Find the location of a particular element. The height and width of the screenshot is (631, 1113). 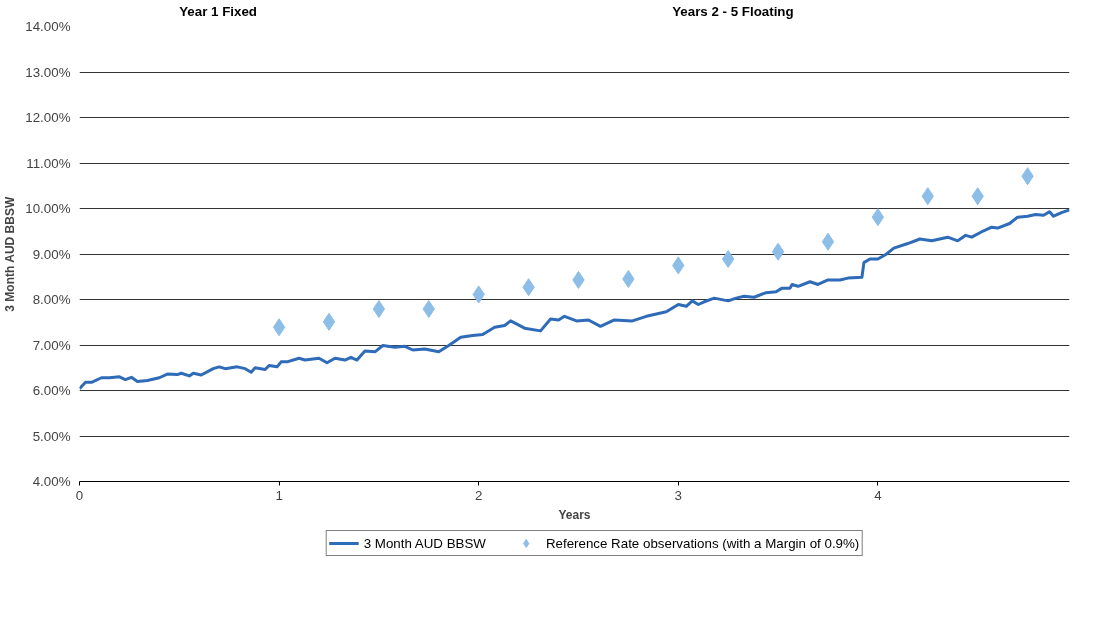

x-tick-label: 2 is located at coordinates (478, 495).